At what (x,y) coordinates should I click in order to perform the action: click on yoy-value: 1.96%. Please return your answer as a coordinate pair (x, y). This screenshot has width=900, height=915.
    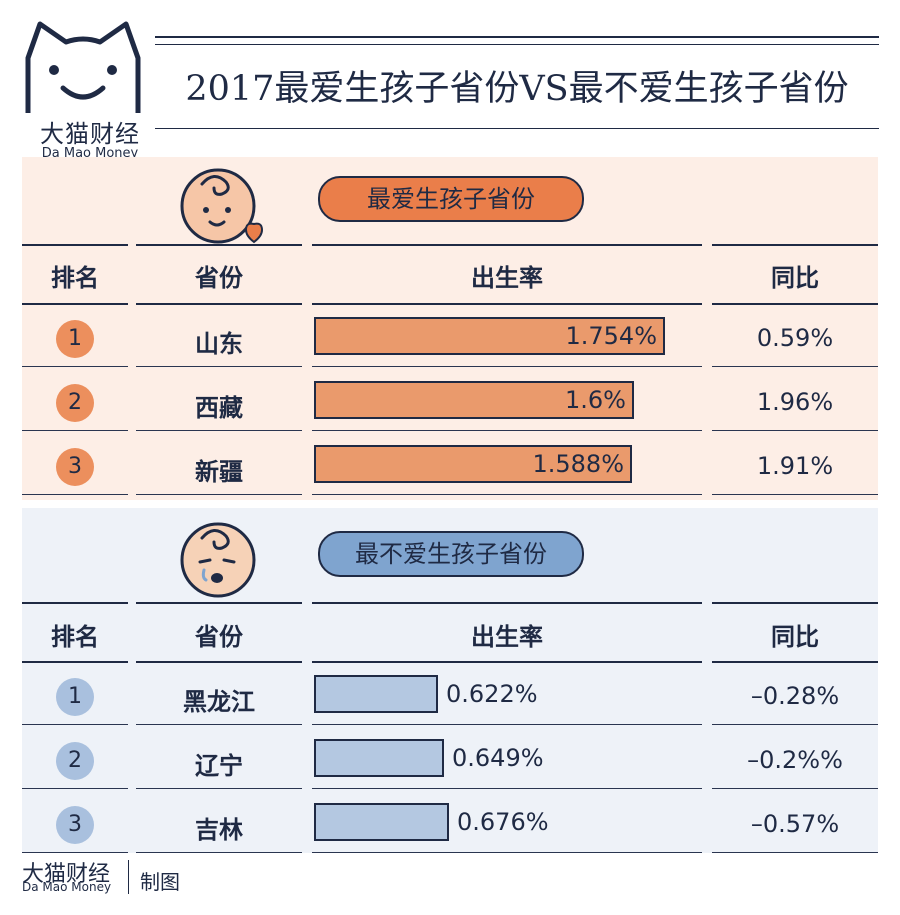
    Looking at the image, I should click on (795, 402).